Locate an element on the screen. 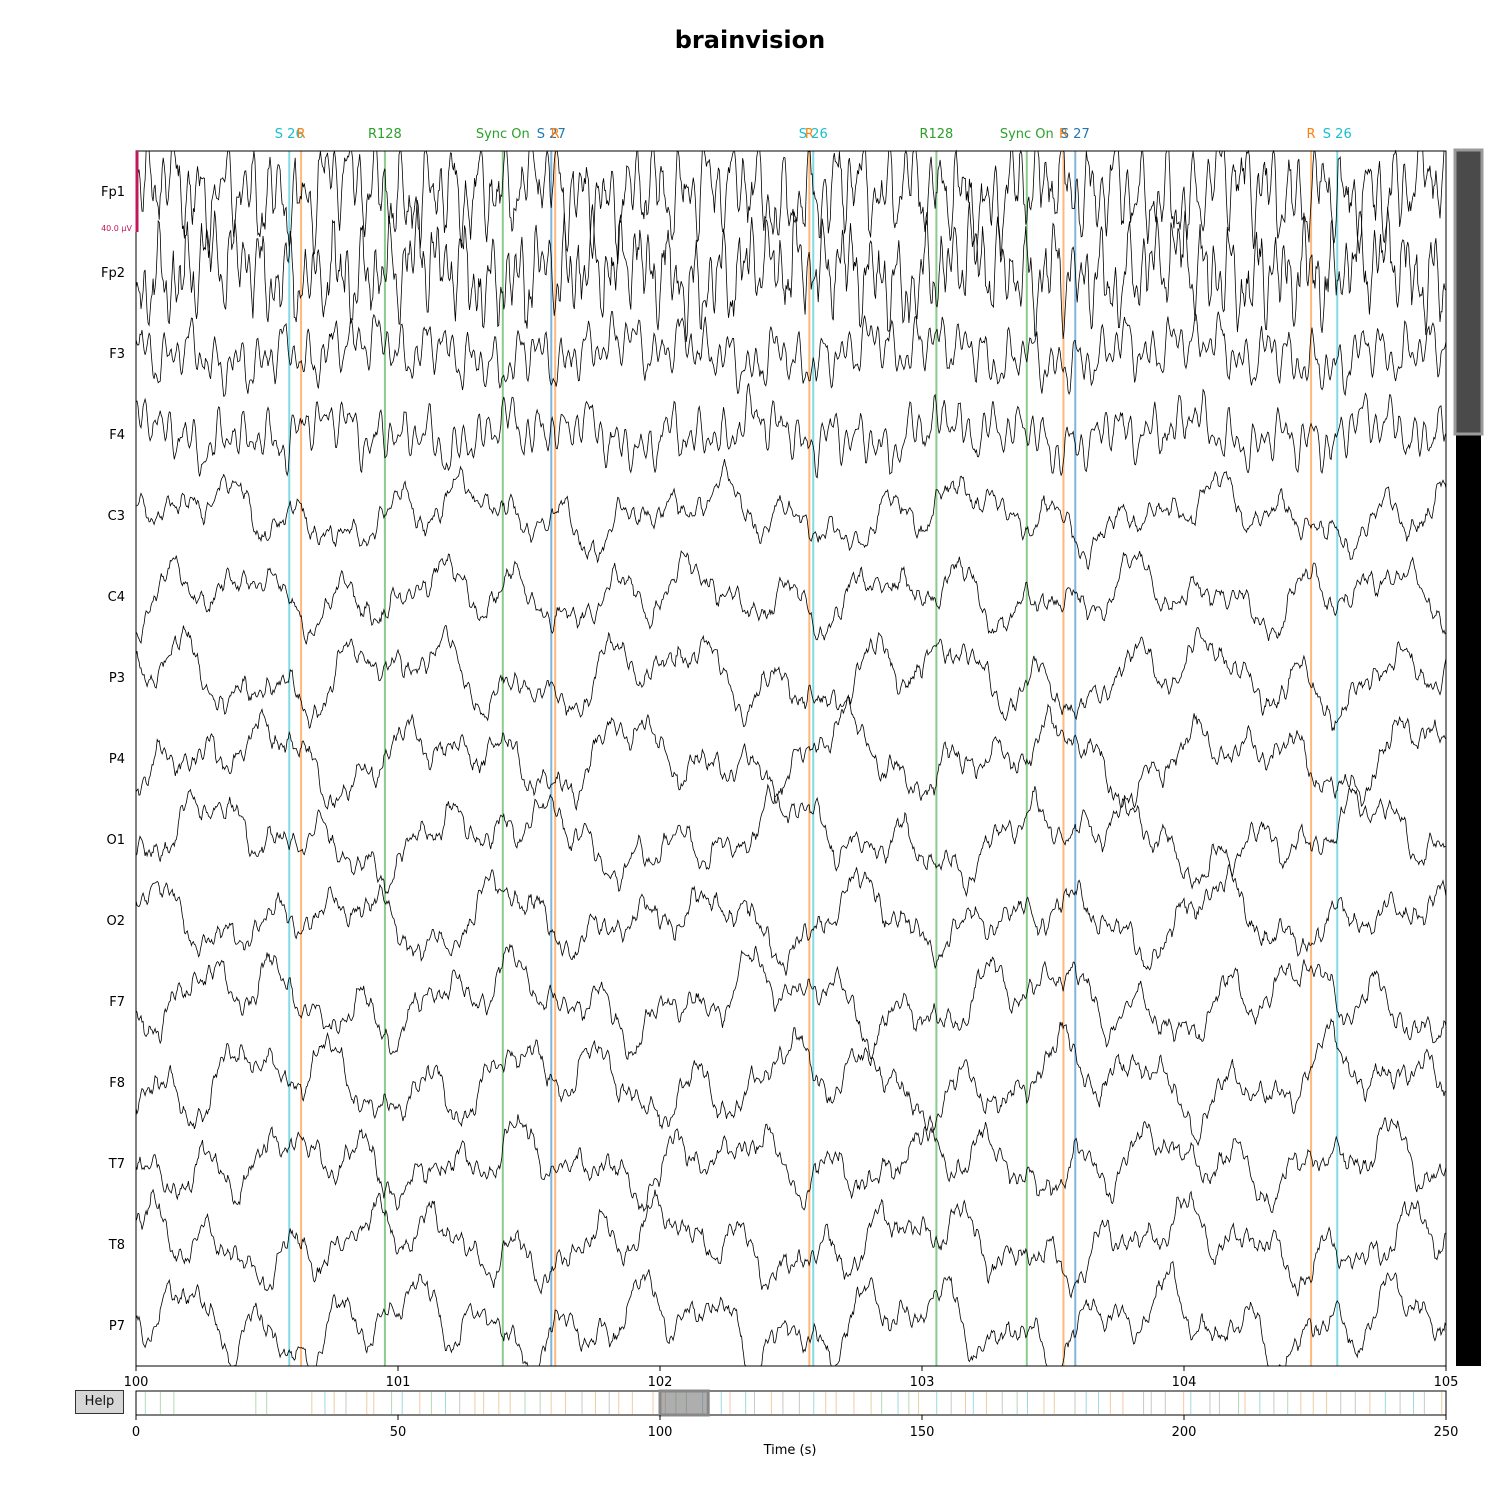 The height and width of the screenshot is (1500, 1500). channel-label-fp2: Fp2 is located at coordinates (113, 273).